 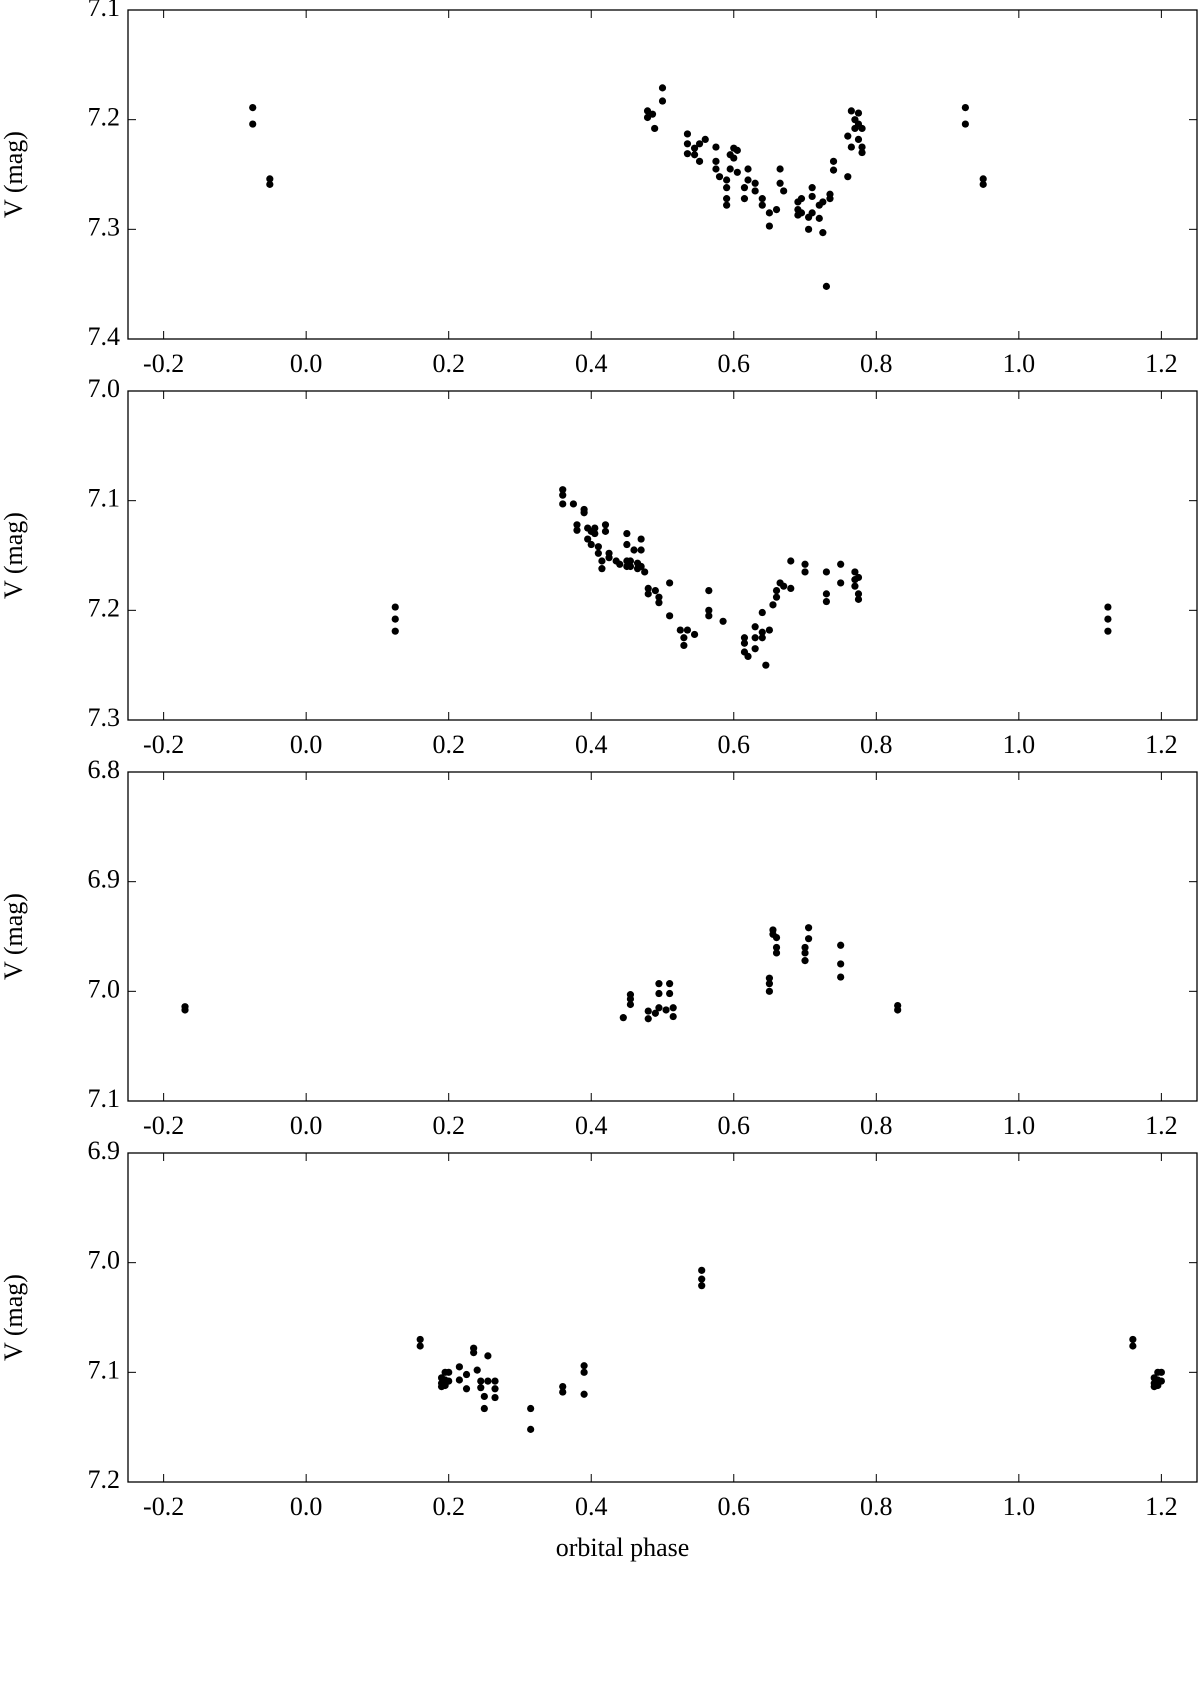 What do you see at coordinates (448, 744) in the screenshot?
I see `x-tick-label: 0.2` at bounding box center [448, 744].